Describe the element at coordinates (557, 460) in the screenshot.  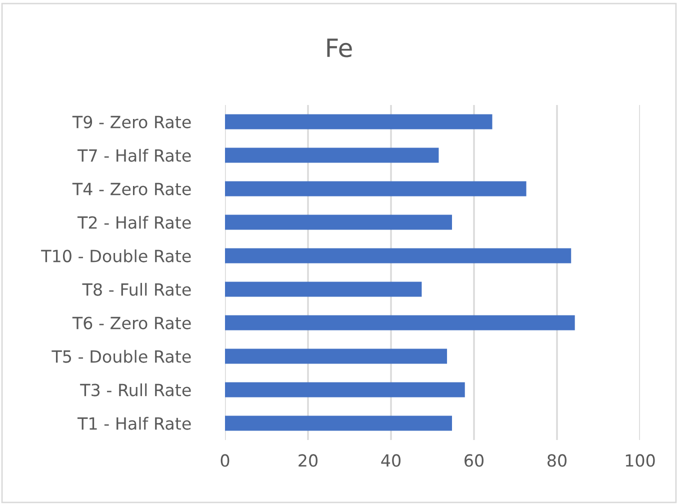
I see `x-tick-label: 80` at that location.